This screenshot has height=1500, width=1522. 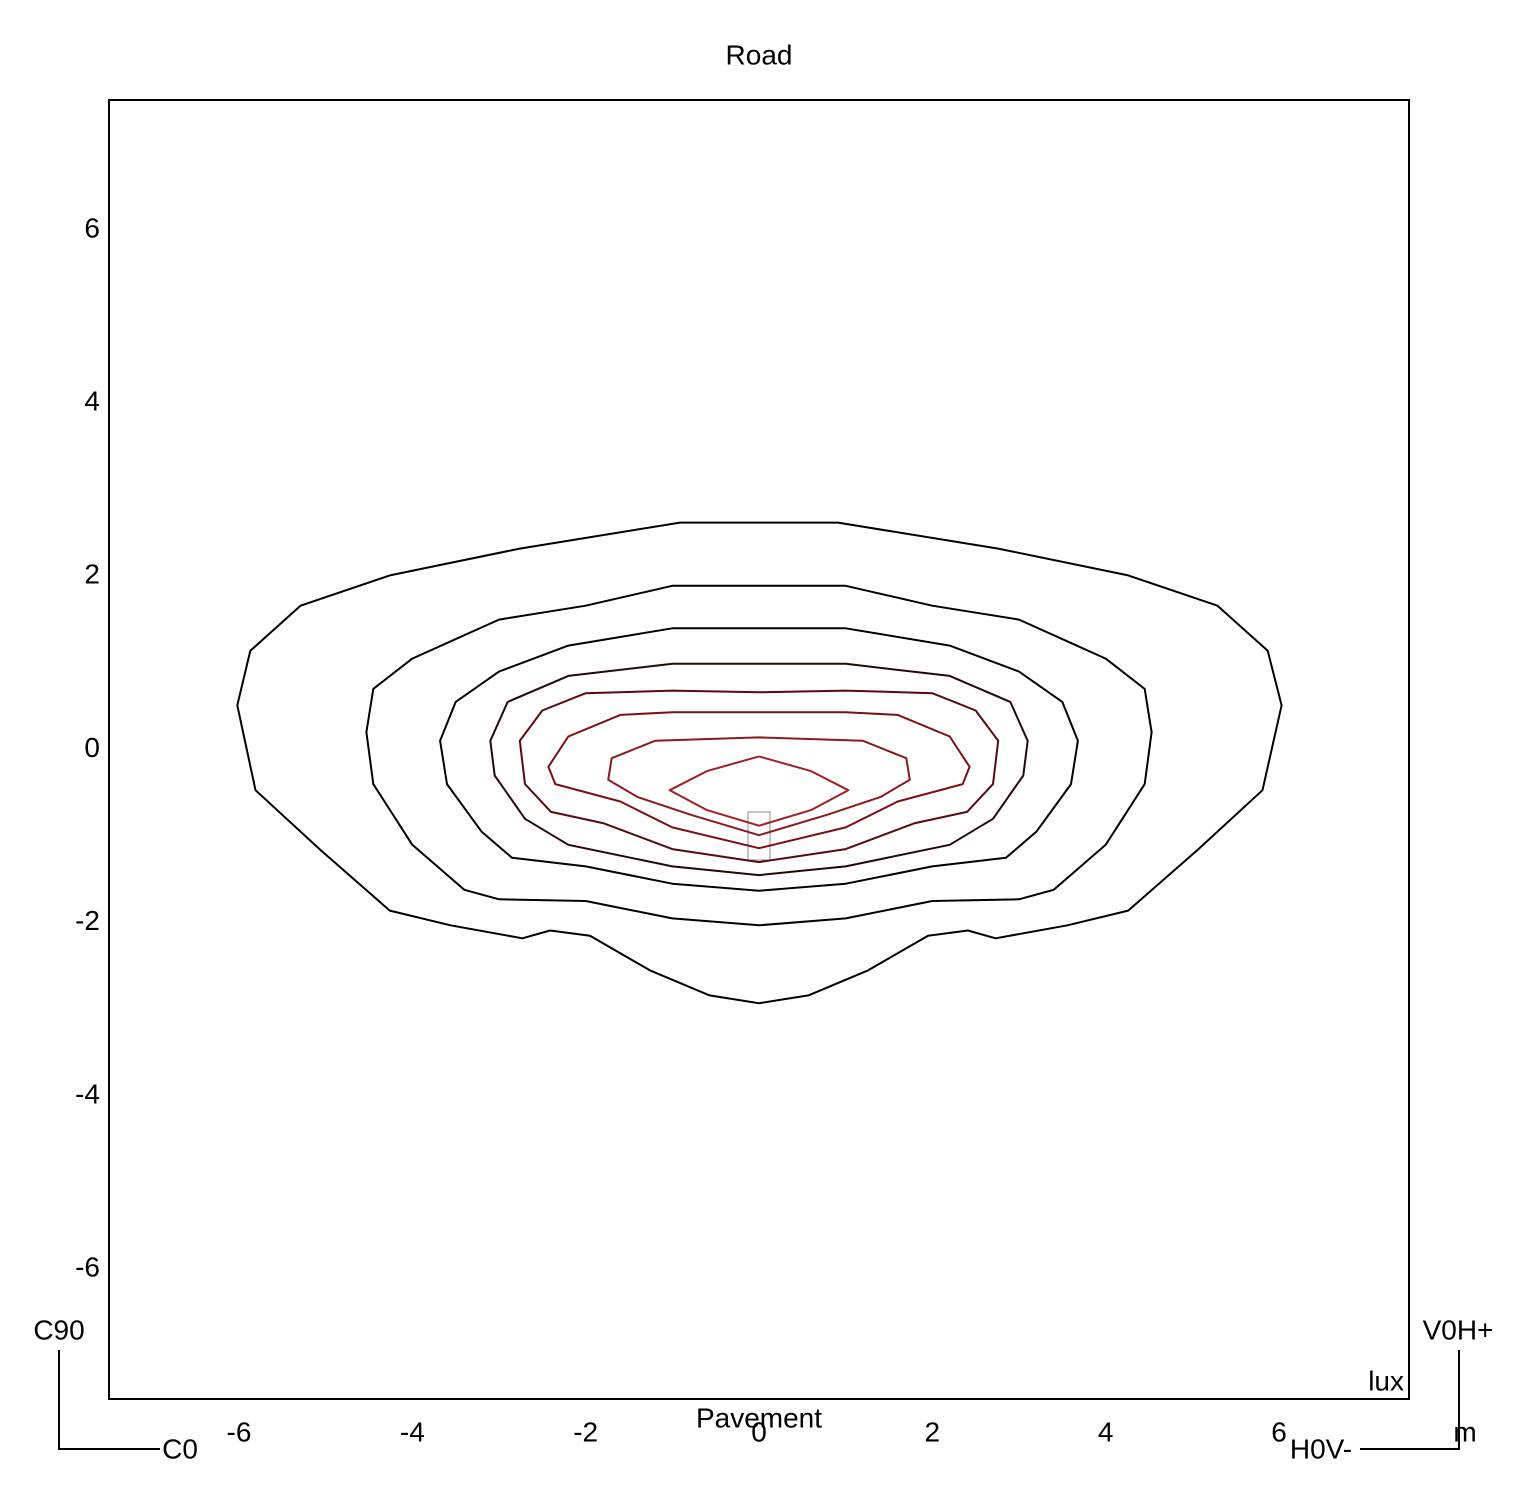 What do you see at coordinates (87, 1266) in the screenshot?
I see `y-tick-label: -6` at bounding box center [87, 1266].